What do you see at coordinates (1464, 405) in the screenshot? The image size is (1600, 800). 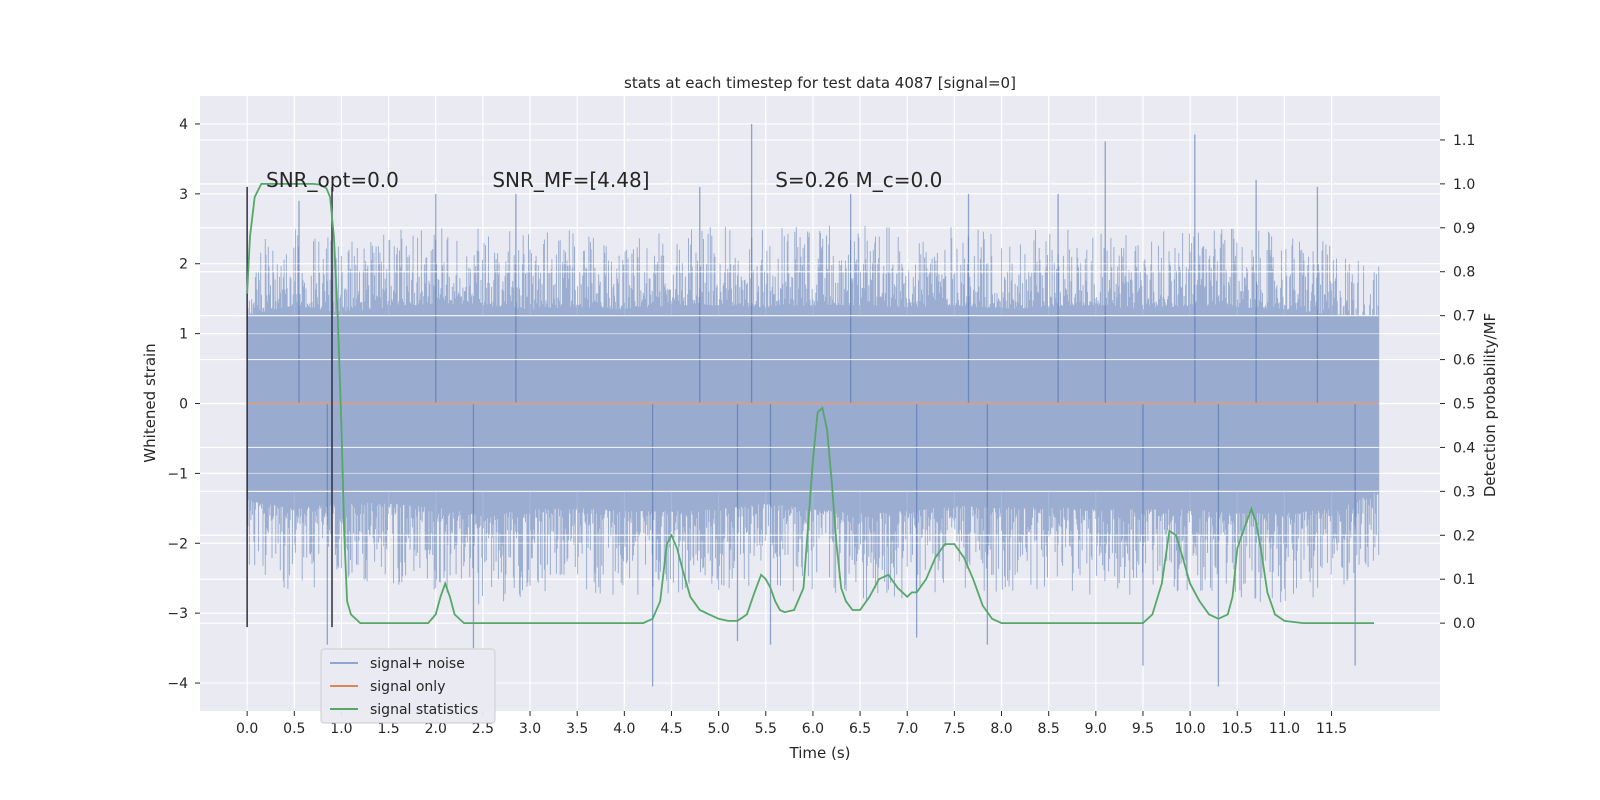 I see `y2-tick-label: 0.5` at bounding box center [1464, 405].